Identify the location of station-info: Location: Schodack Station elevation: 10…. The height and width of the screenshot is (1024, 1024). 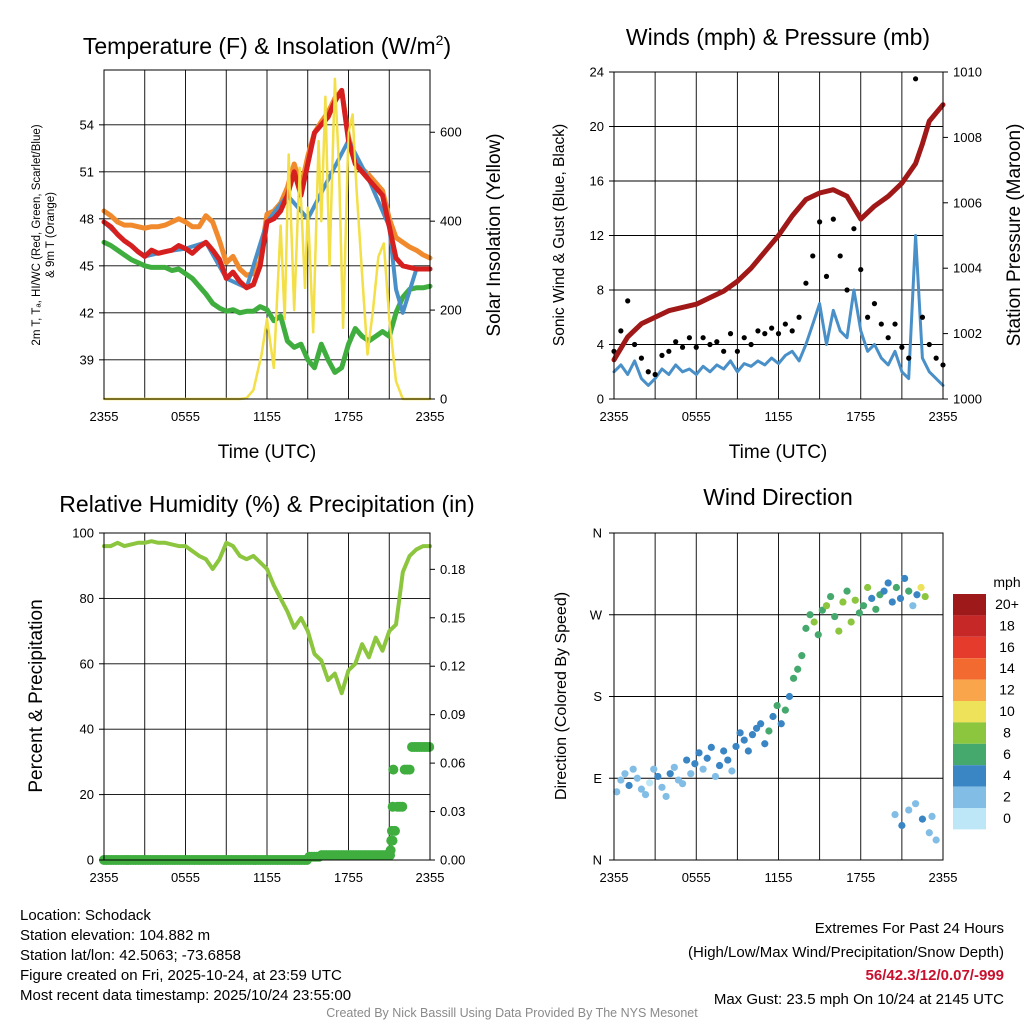
(185, 956).